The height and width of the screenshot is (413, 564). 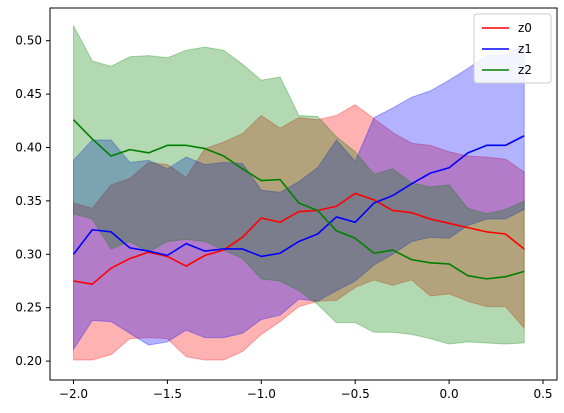 I want to click on y-tick-label: 0.20, so click(x=28, y=361).